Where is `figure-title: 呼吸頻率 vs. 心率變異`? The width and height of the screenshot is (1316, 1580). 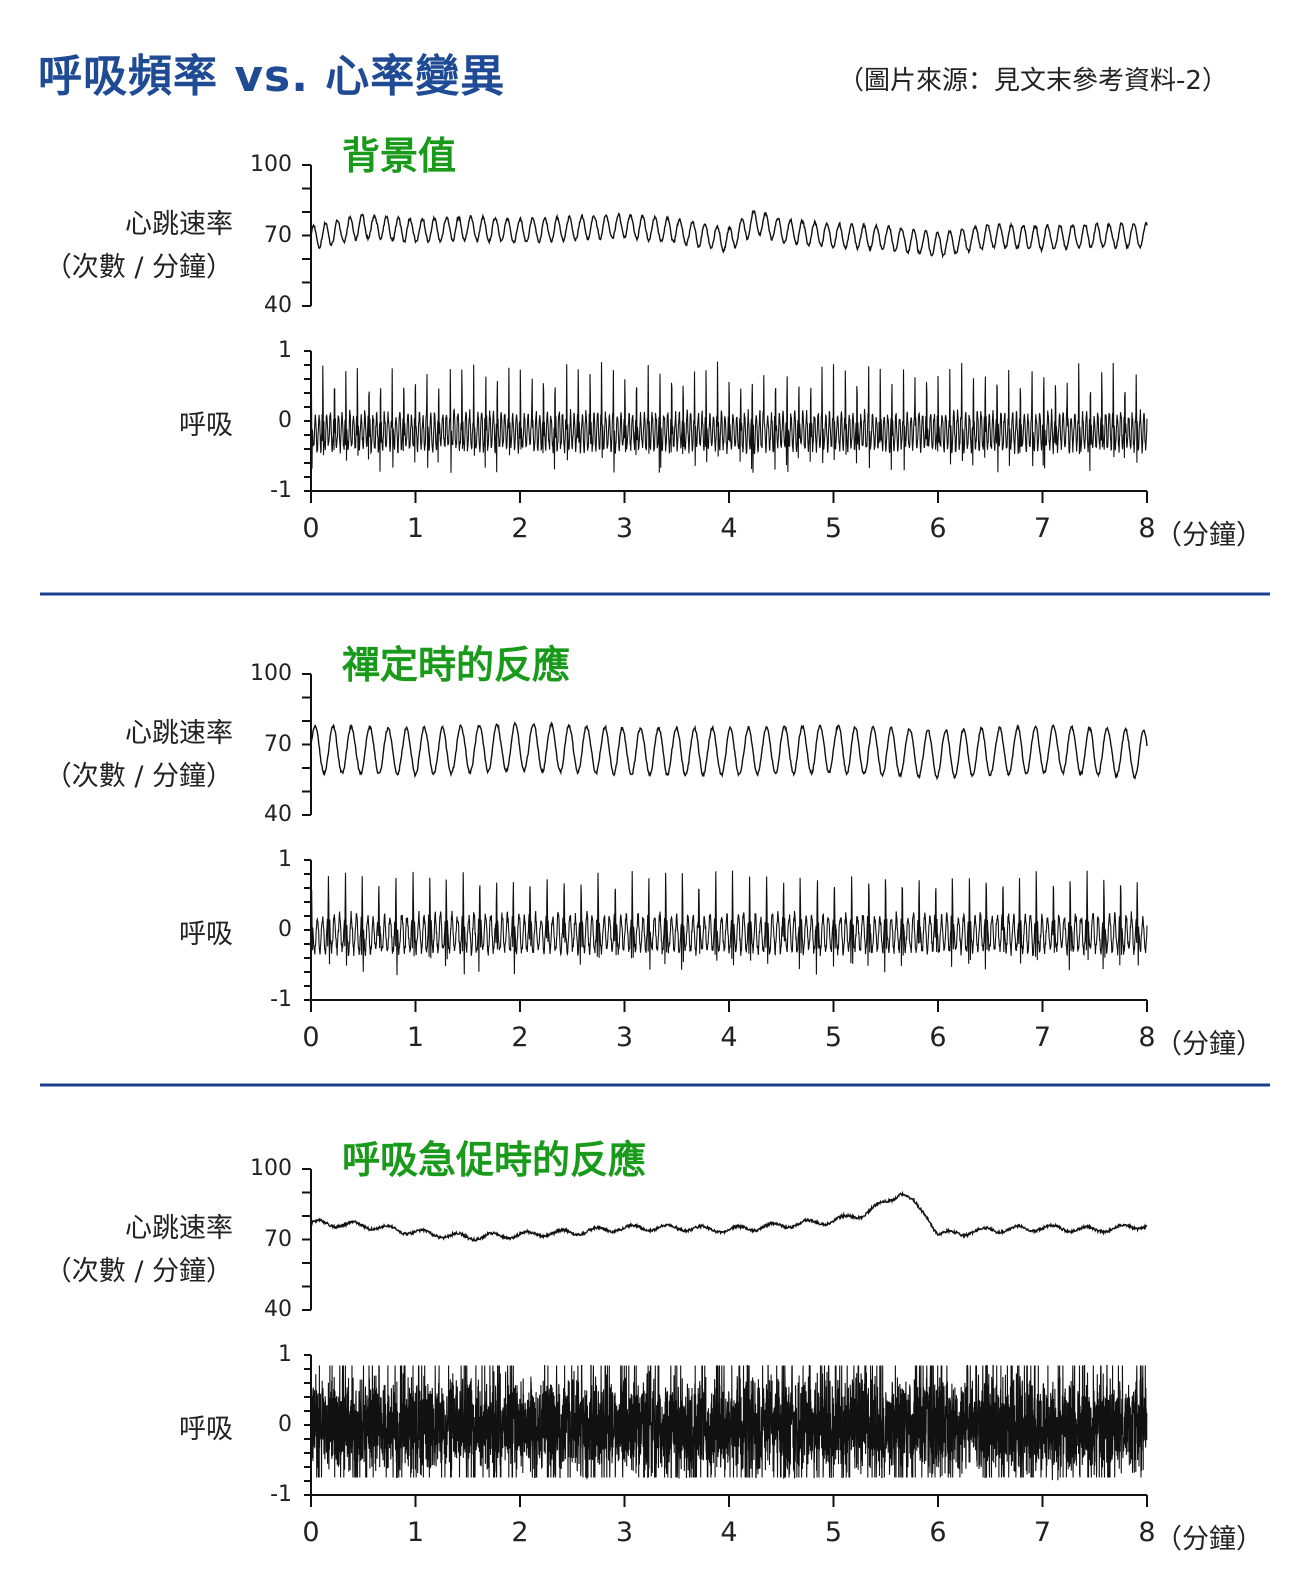 figure-title: 呼吸頻率 vs. 心率變異 is located at coordinates (272, 76).